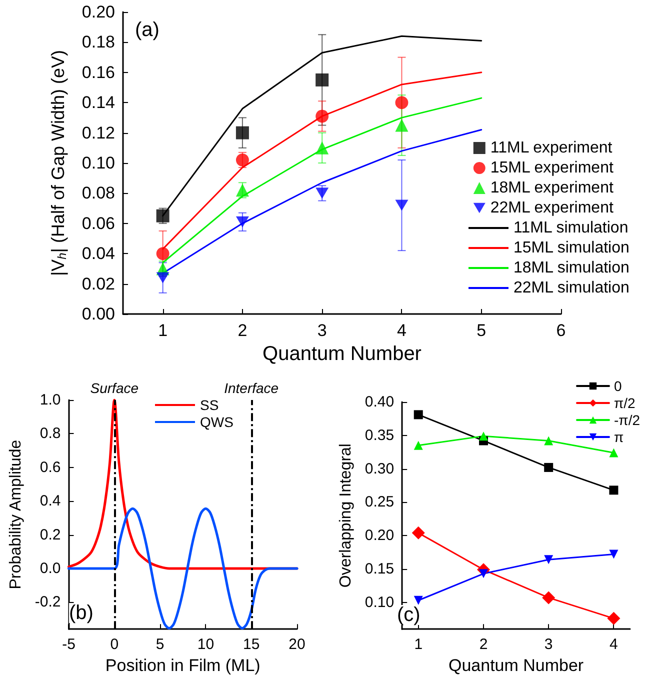 The height and width of the screenshot is (679, 645). What do you see at coordinates (572, 268) in the screenshot?
I see `legend-label: 18ML simulation` at bounding box center [572, 268].